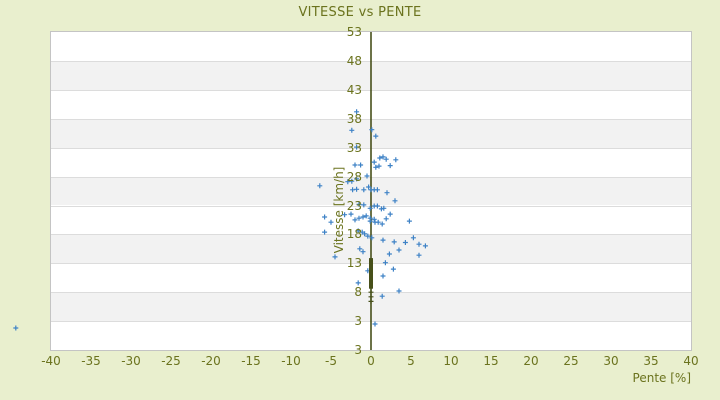  I want to click on x-tick-label: 40, so click(691, 361).